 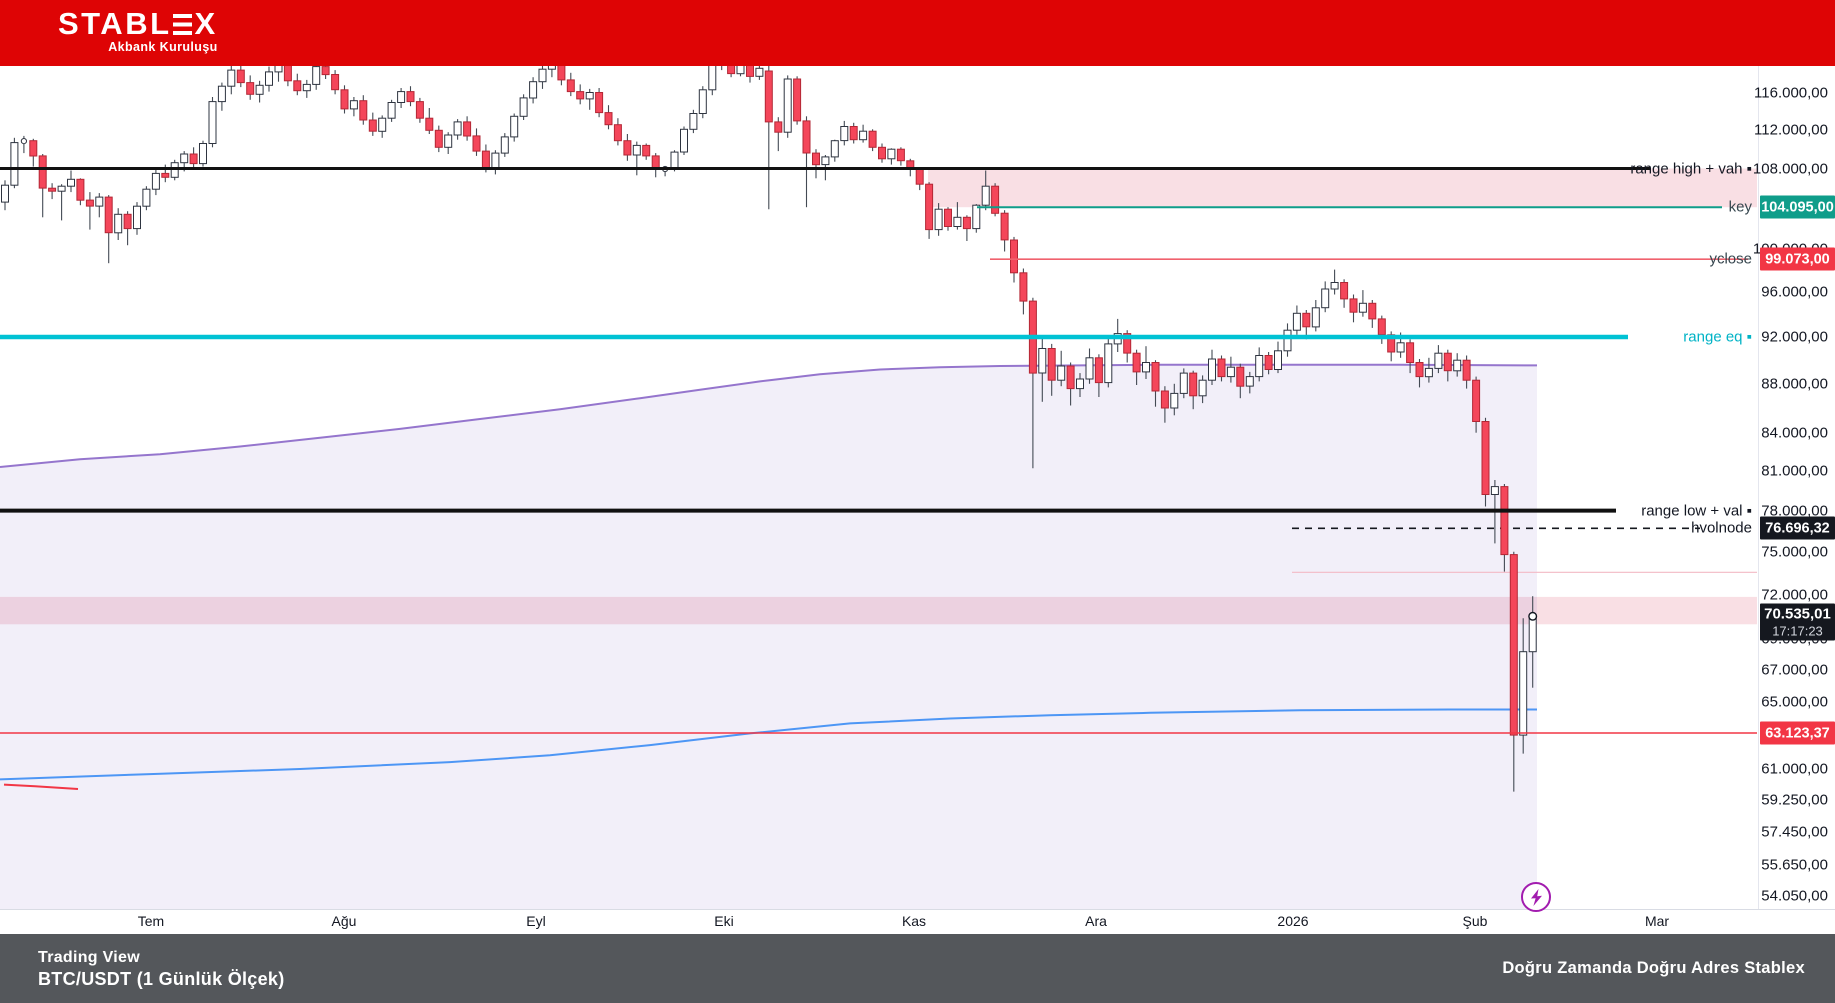 I want to click on header-bar: STABL X Akbank Kuruluşu, so click(x=917, y=33).